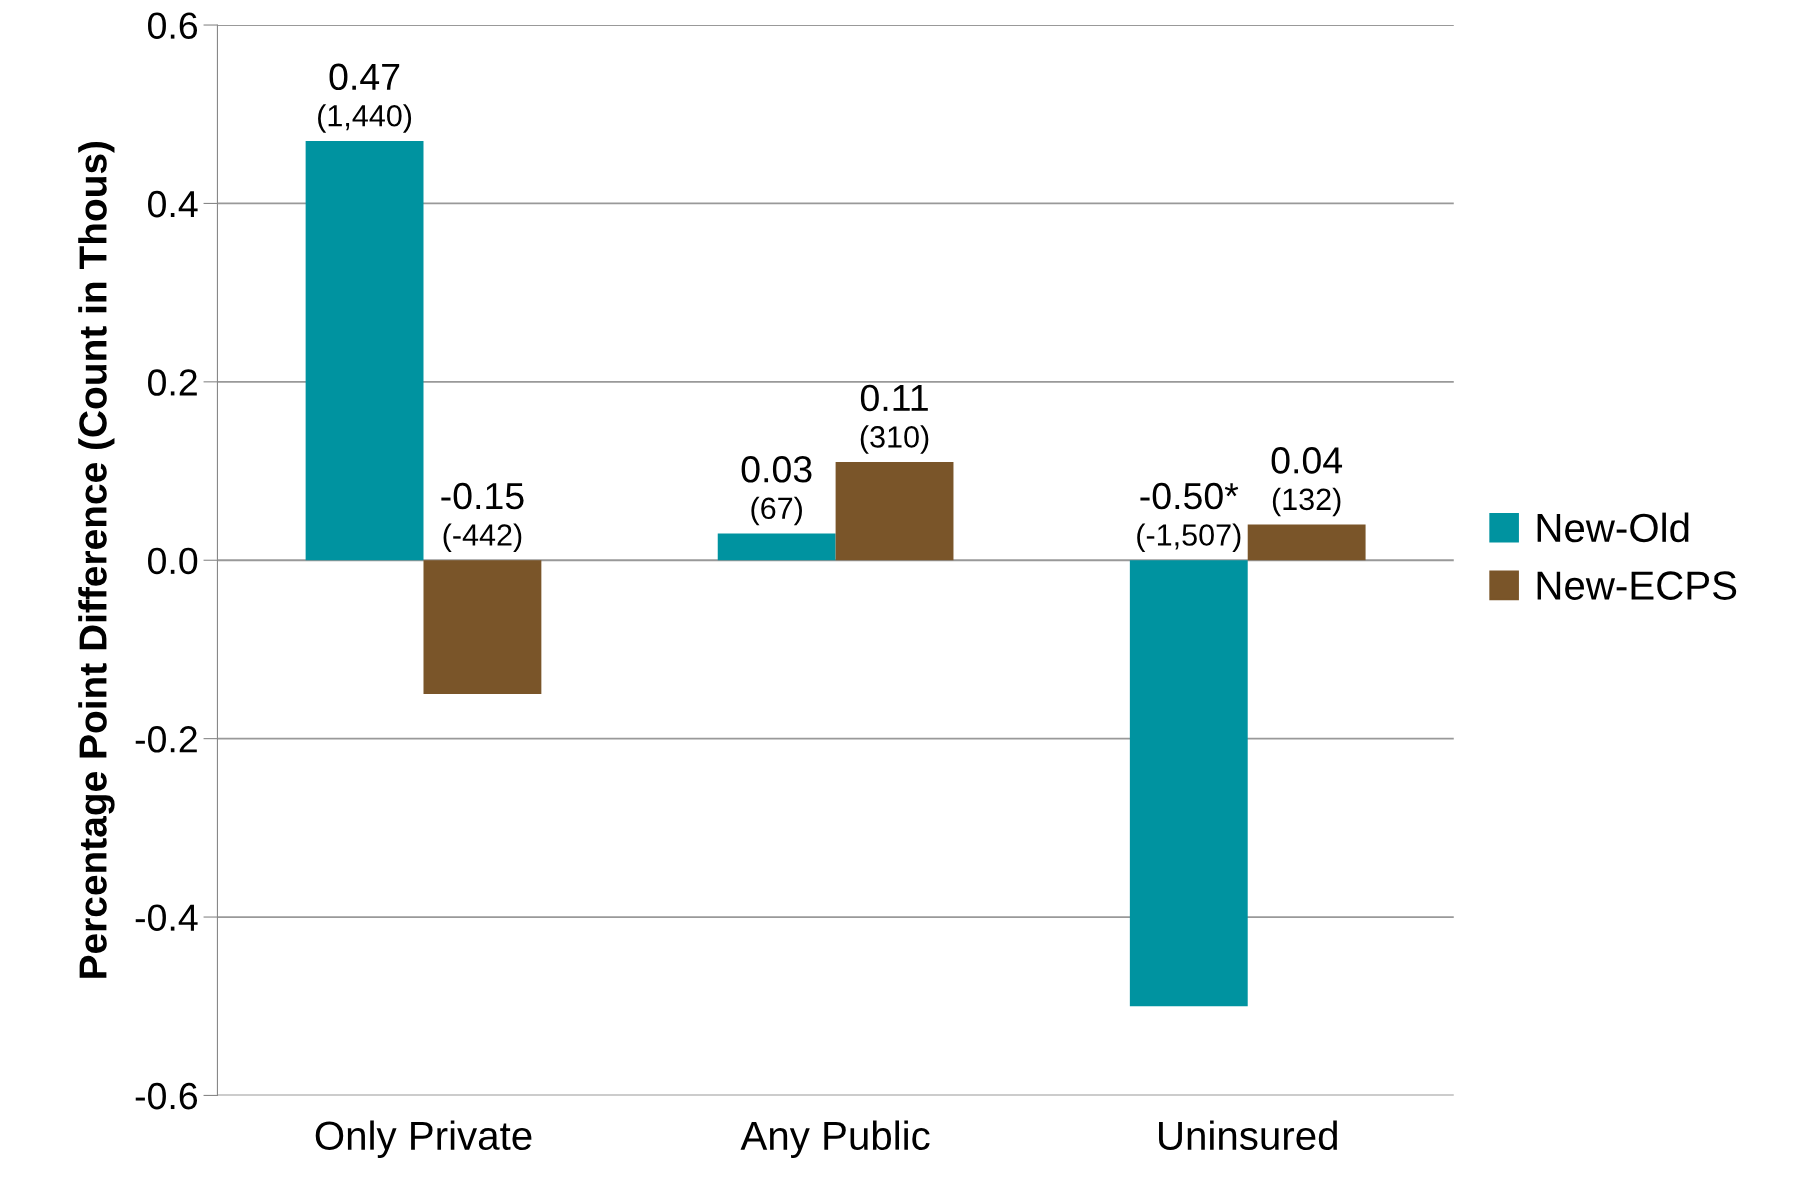 This screenshot has height=1192, width=1797. What do you see at coordinates (166, 1096) in the screenshot?
I see `y-tick-label: -0.6` at bounding box center [166, 1096].